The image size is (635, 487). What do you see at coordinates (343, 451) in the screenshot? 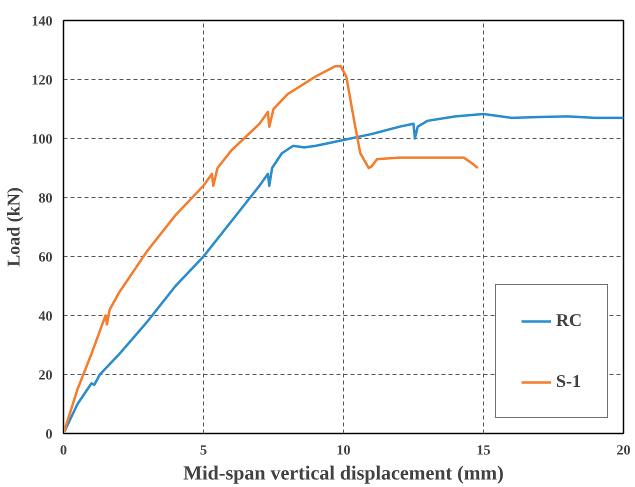
I see `x-tick-label: 10` at bounding box center [343, 451].